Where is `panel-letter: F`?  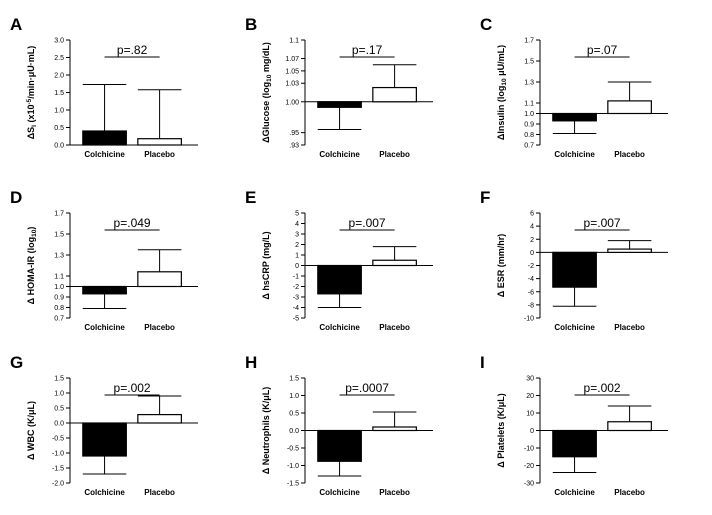
panel-letter: F is located at coordinates (485, 197).